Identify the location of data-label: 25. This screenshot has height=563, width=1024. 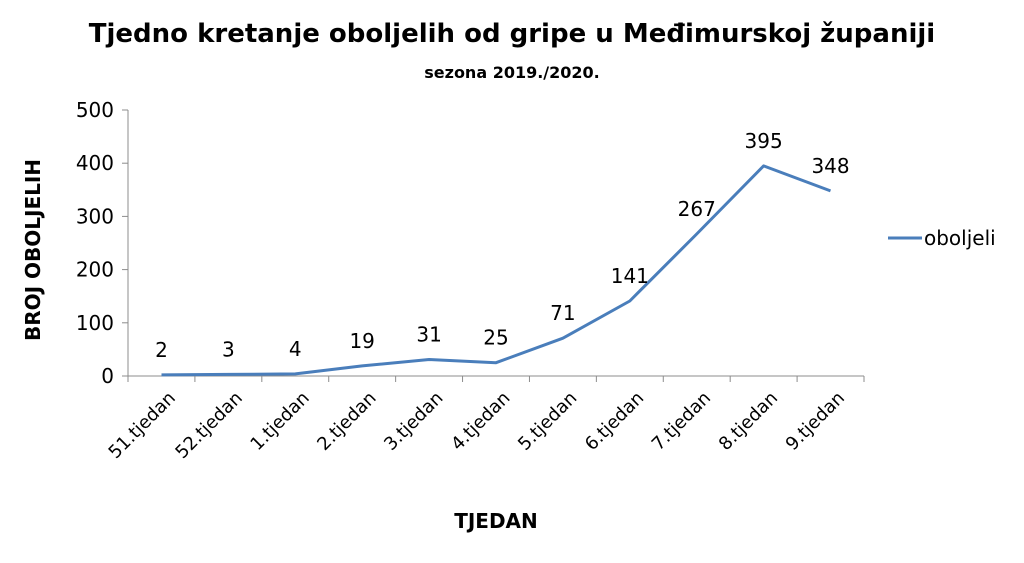
(495, 338).